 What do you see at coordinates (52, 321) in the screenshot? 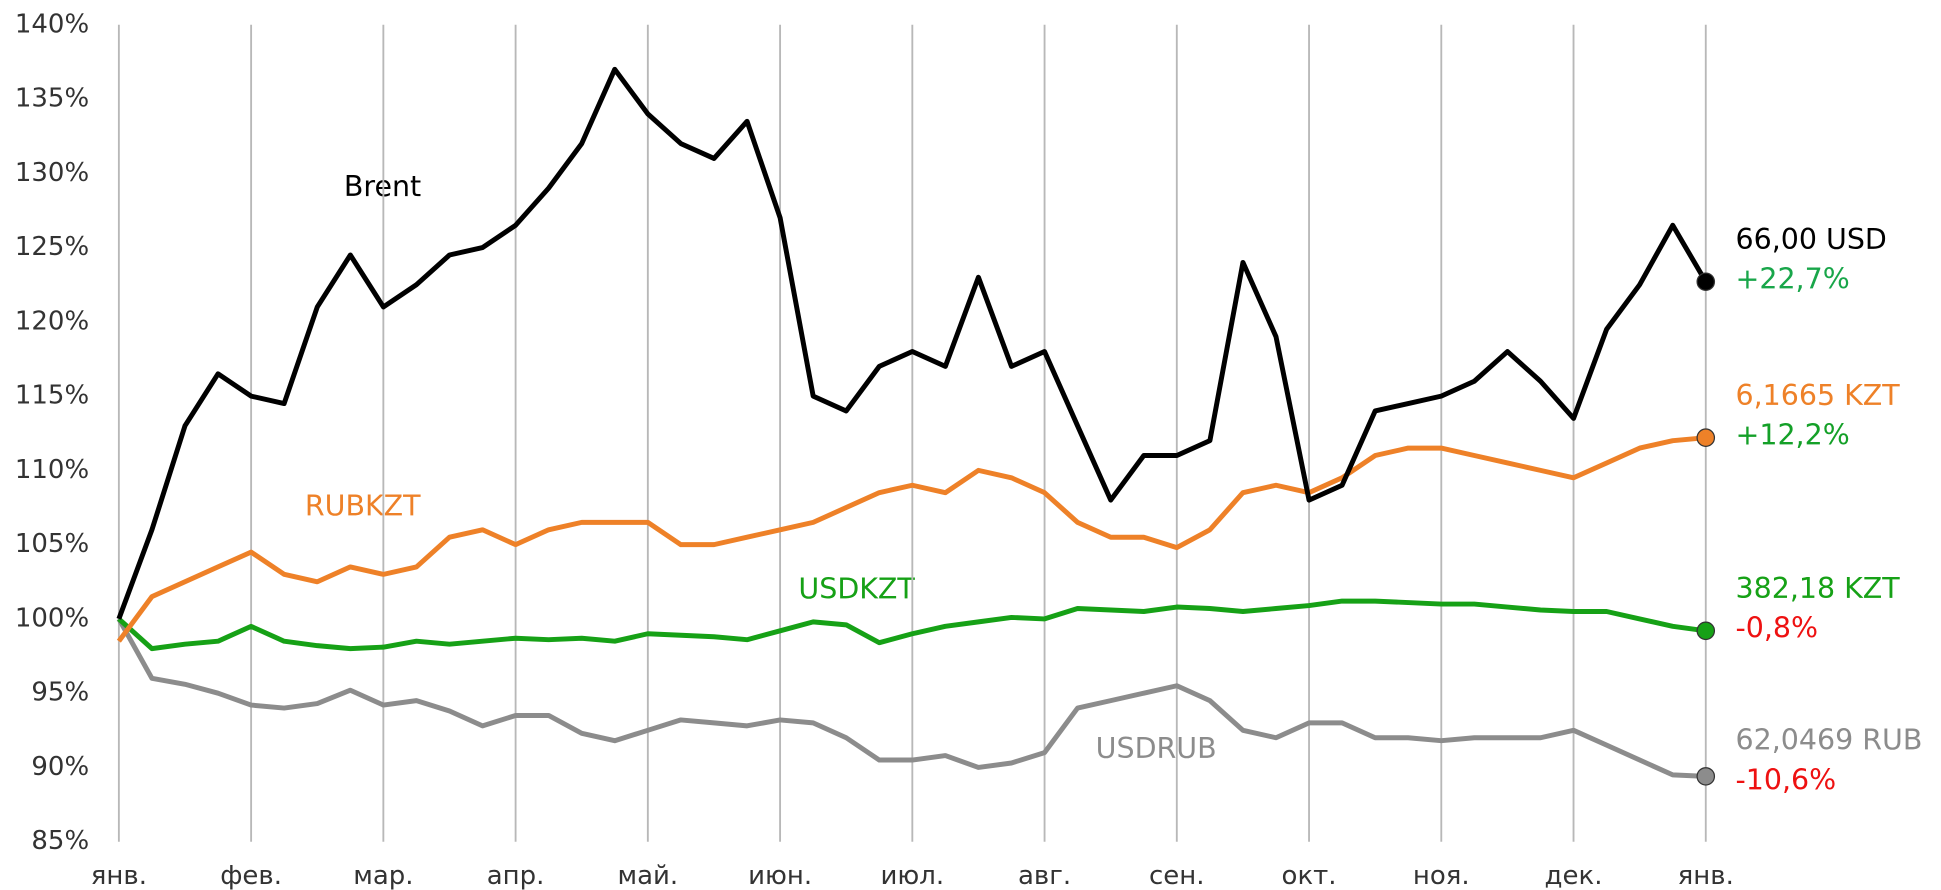
I see `y-tick-label: 120%` at bounding box center [52, 321].